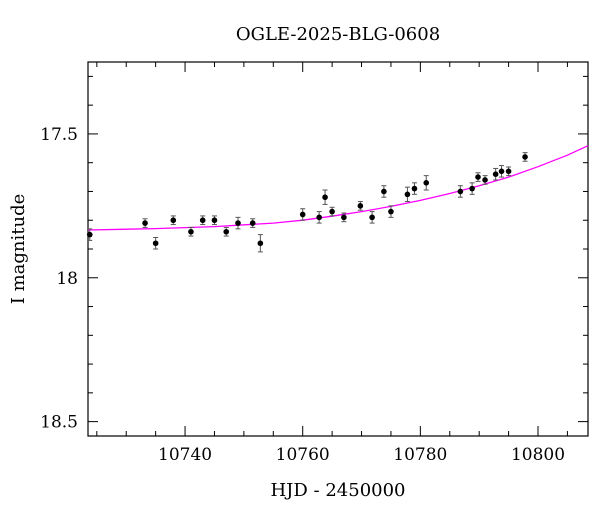 This screenshot has height=512, width=600. I want to click on chart-title: OGLE-2025-BLG-0608, so click(338, 34).